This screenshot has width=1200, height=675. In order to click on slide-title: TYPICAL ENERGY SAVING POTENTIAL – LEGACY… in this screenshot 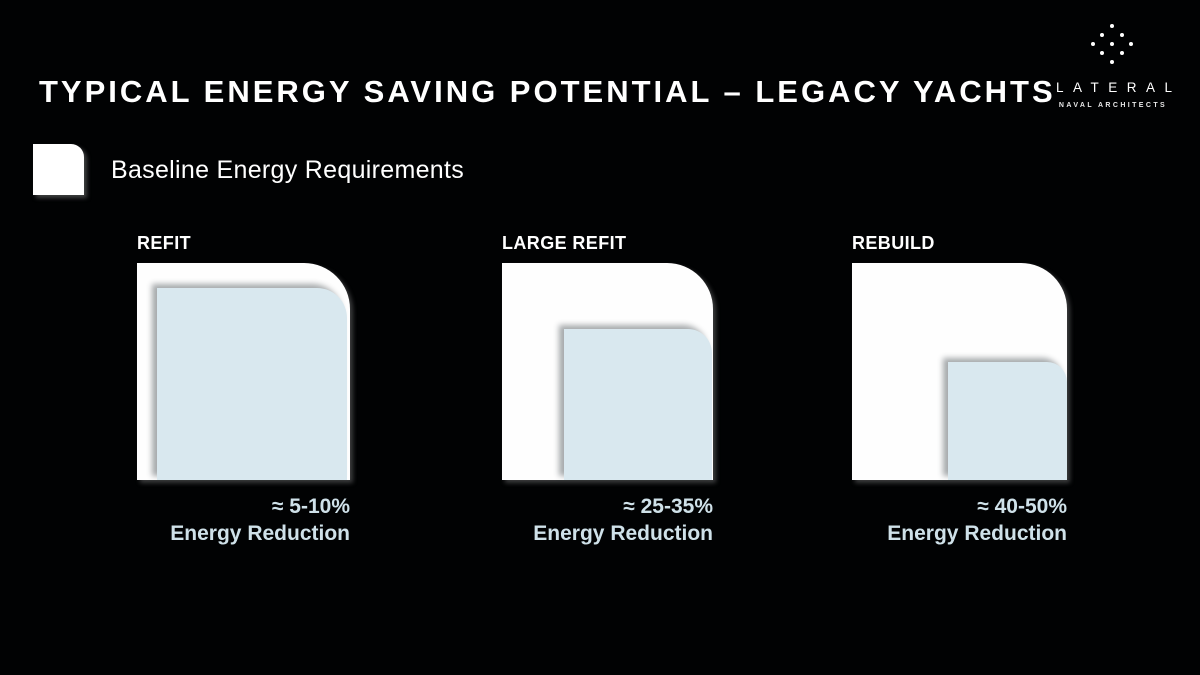, I will do `click(547, 91)`.